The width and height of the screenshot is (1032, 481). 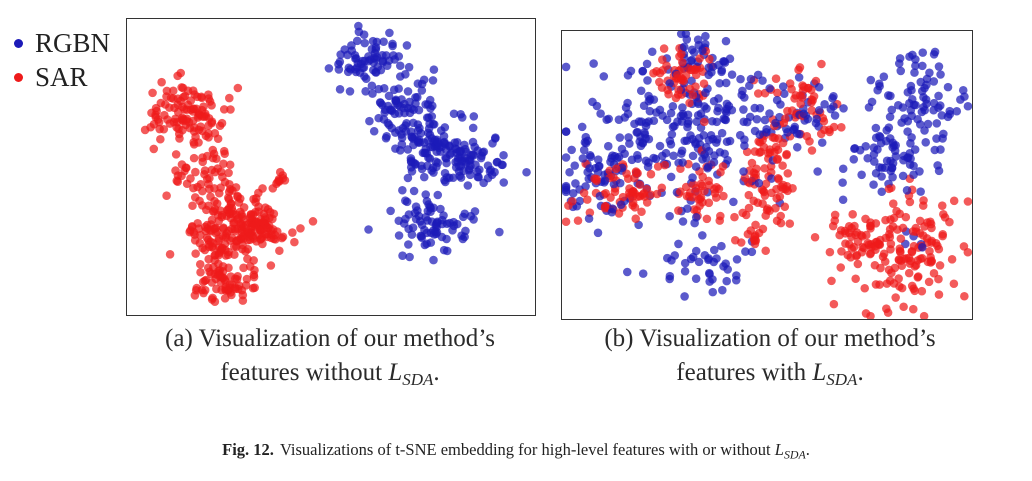 I want to click on subcaption-b-prefix: features with, so click(x=744, y=372).